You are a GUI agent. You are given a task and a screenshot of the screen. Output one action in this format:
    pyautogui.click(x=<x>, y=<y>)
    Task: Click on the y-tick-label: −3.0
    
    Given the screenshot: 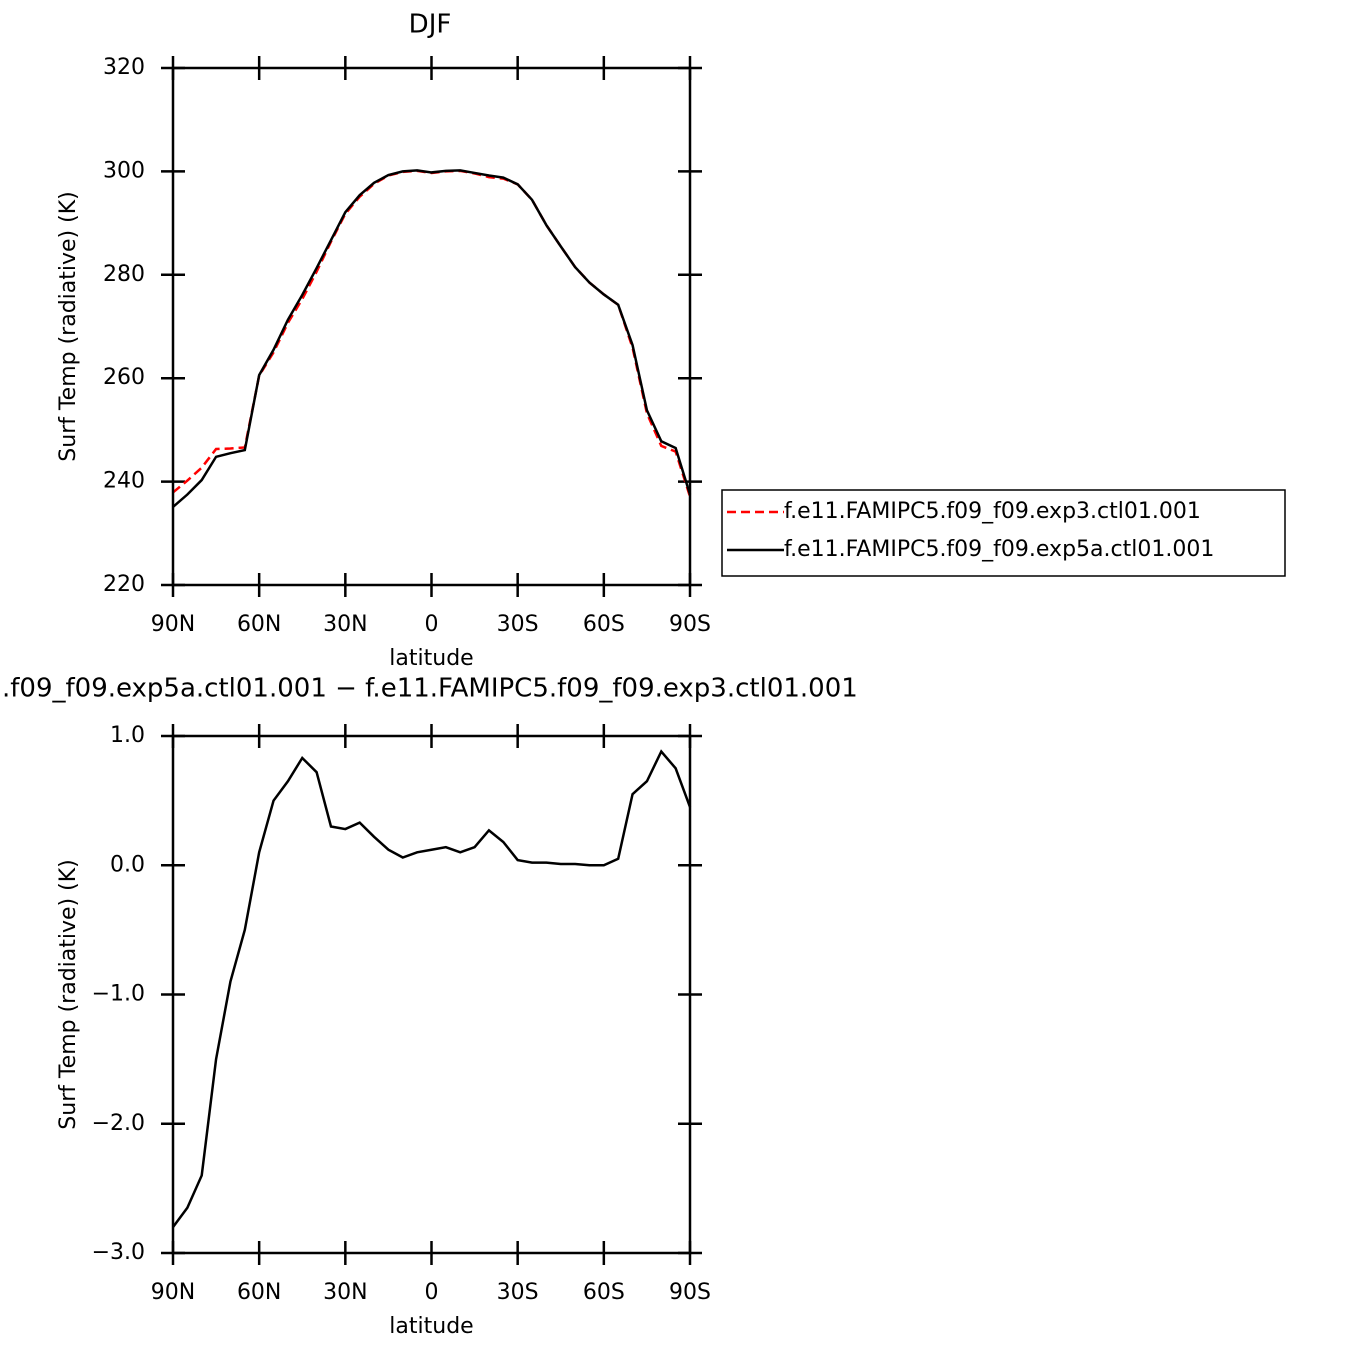 What is the action you would take?
    pyautogui.click(x=118, y=1252)
    